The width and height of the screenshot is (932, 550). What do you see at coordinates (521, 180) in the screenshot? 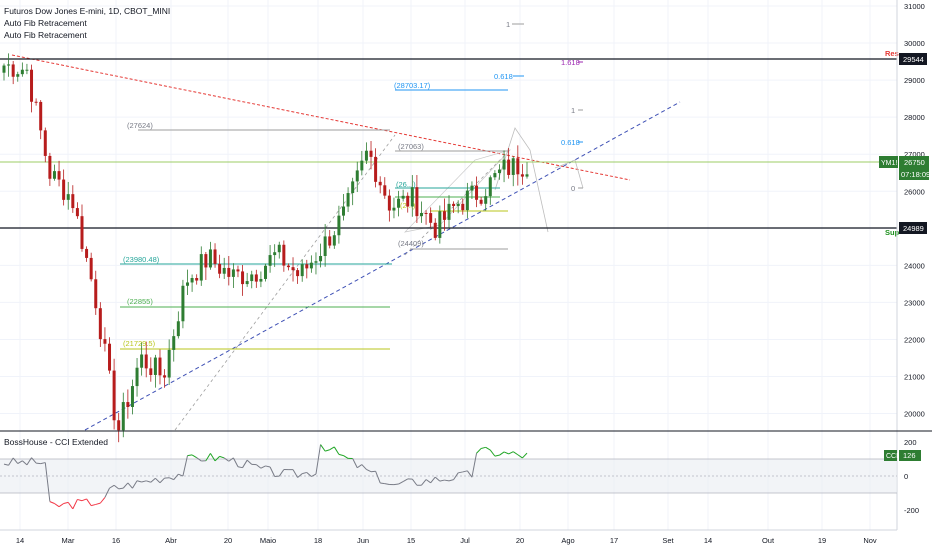
I see `projection-path` at bounding box center [521, 180].